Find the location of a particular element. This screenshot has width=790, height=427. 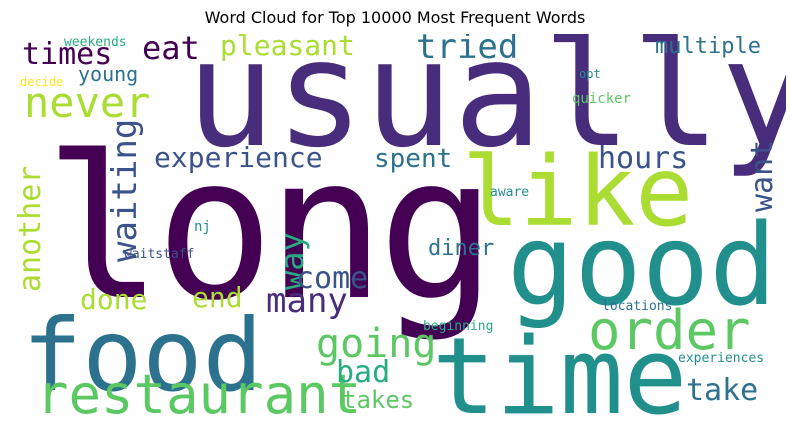

word-eat: eat is located at coordinates (171, 50).